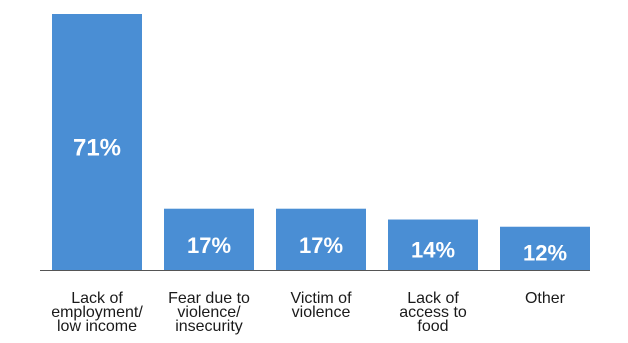 The width and height of the screenshot is (628, 343). I want to click on bar-value-label-2: 17%, so click(209, 245).